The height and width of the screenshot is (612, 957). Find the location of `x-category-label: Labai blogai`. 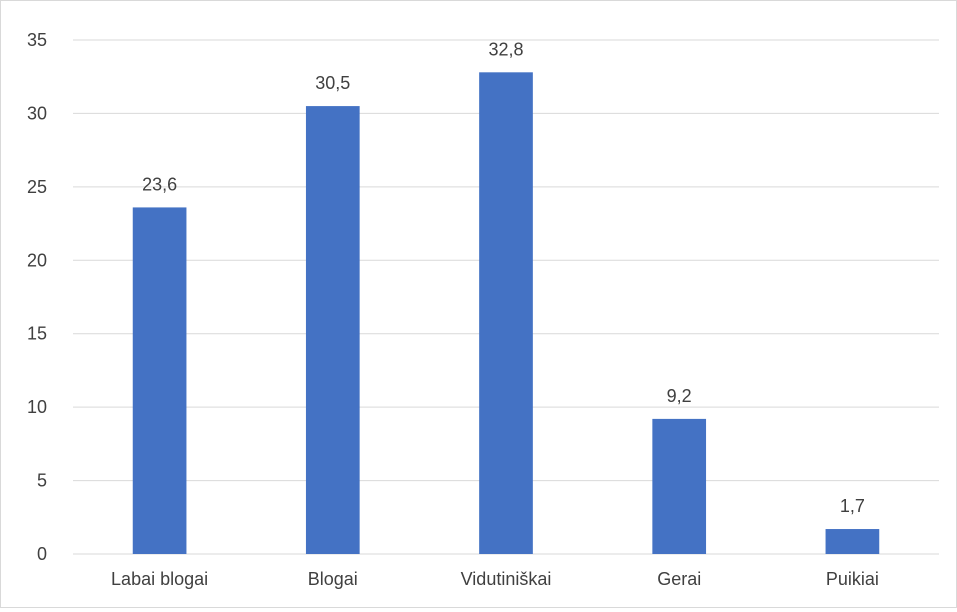

x-category-label: Labai blogai is located at coordinates (159, 579).